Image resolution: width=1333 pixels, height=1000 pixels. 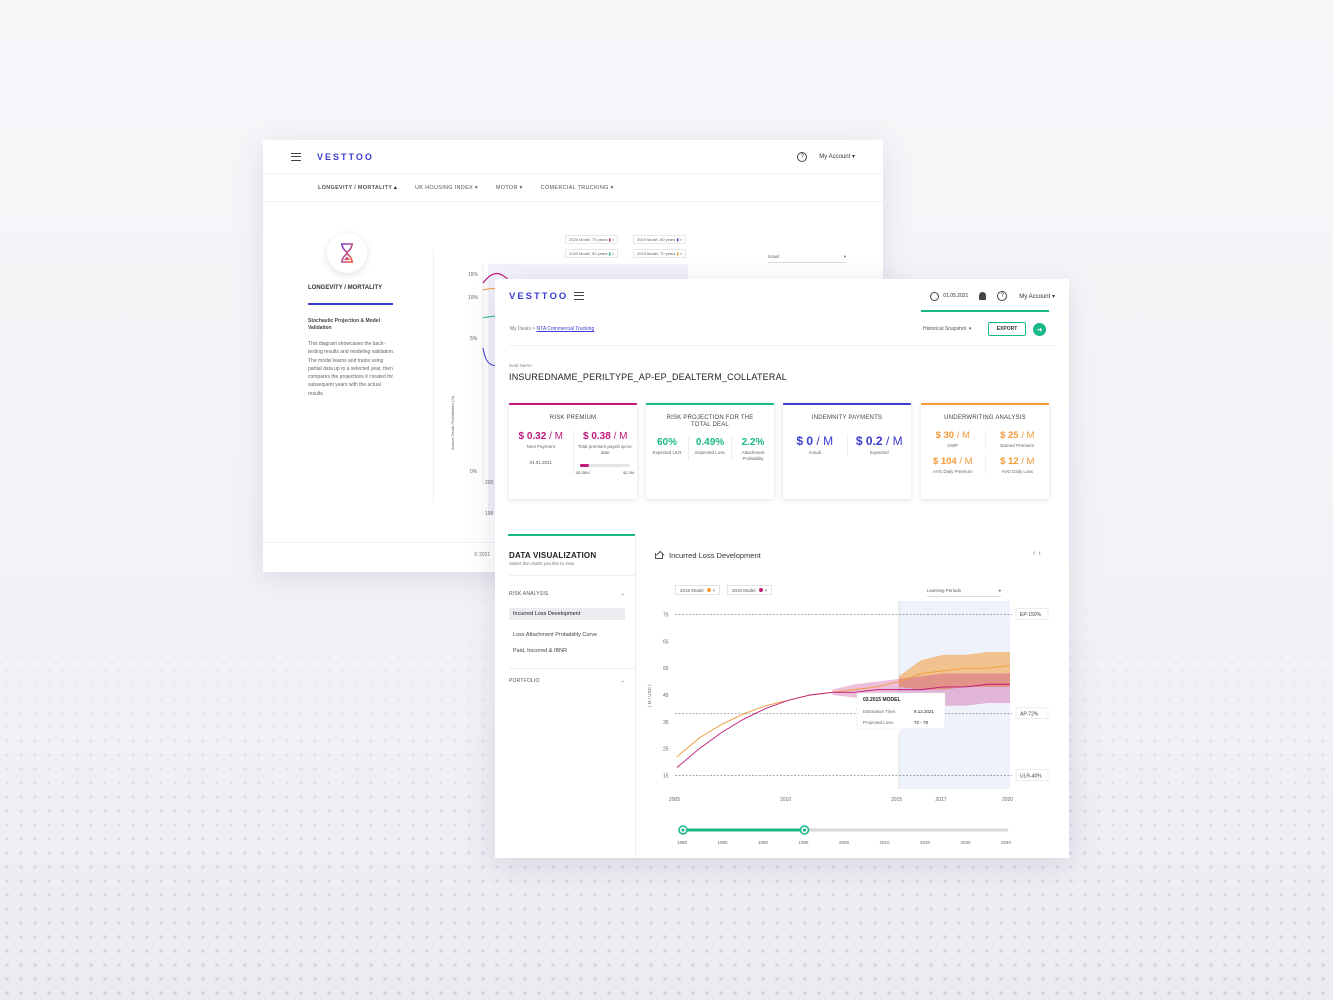 I want to click on x-tick: 200, so click(x=489, y=483).